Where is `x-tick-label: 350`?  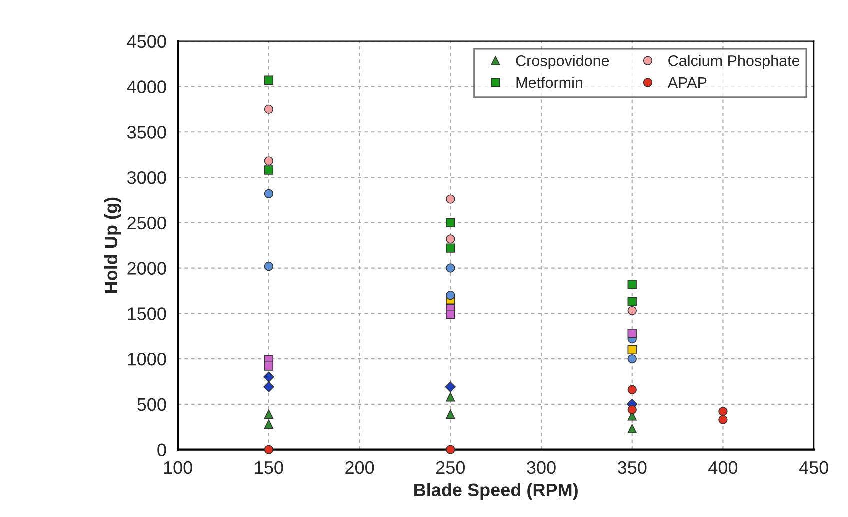 x-tick-label: 350 is located at coordinates (632, 467).